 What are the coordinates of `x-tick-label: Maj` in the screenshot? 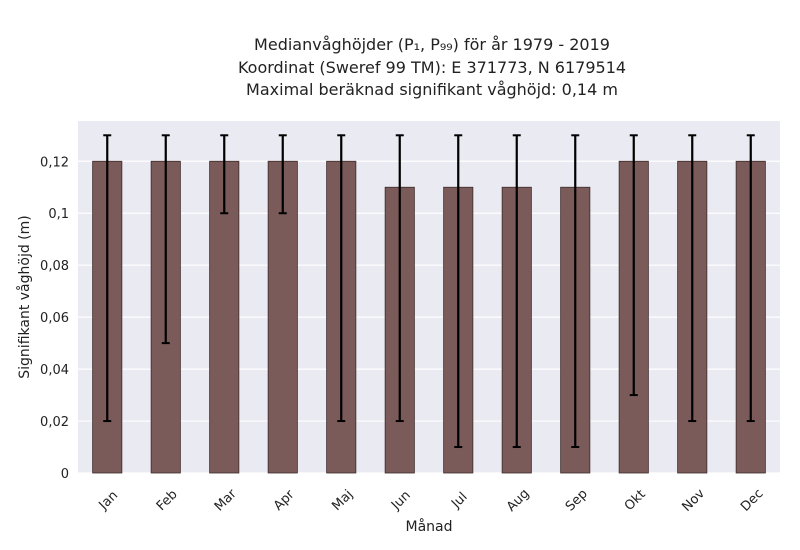 It's located at (342, 500).